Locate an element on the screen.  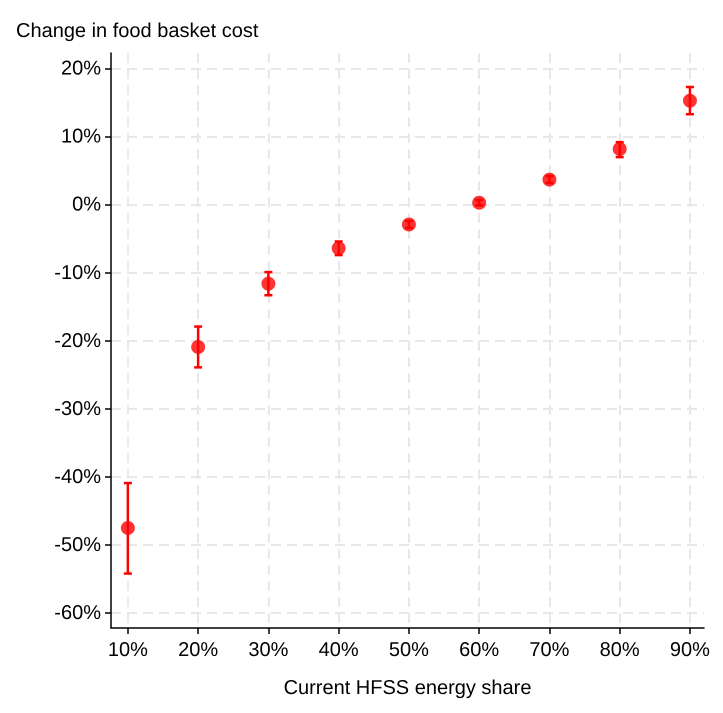
y-tick-label: -20% is located at coordinates (78, 341).